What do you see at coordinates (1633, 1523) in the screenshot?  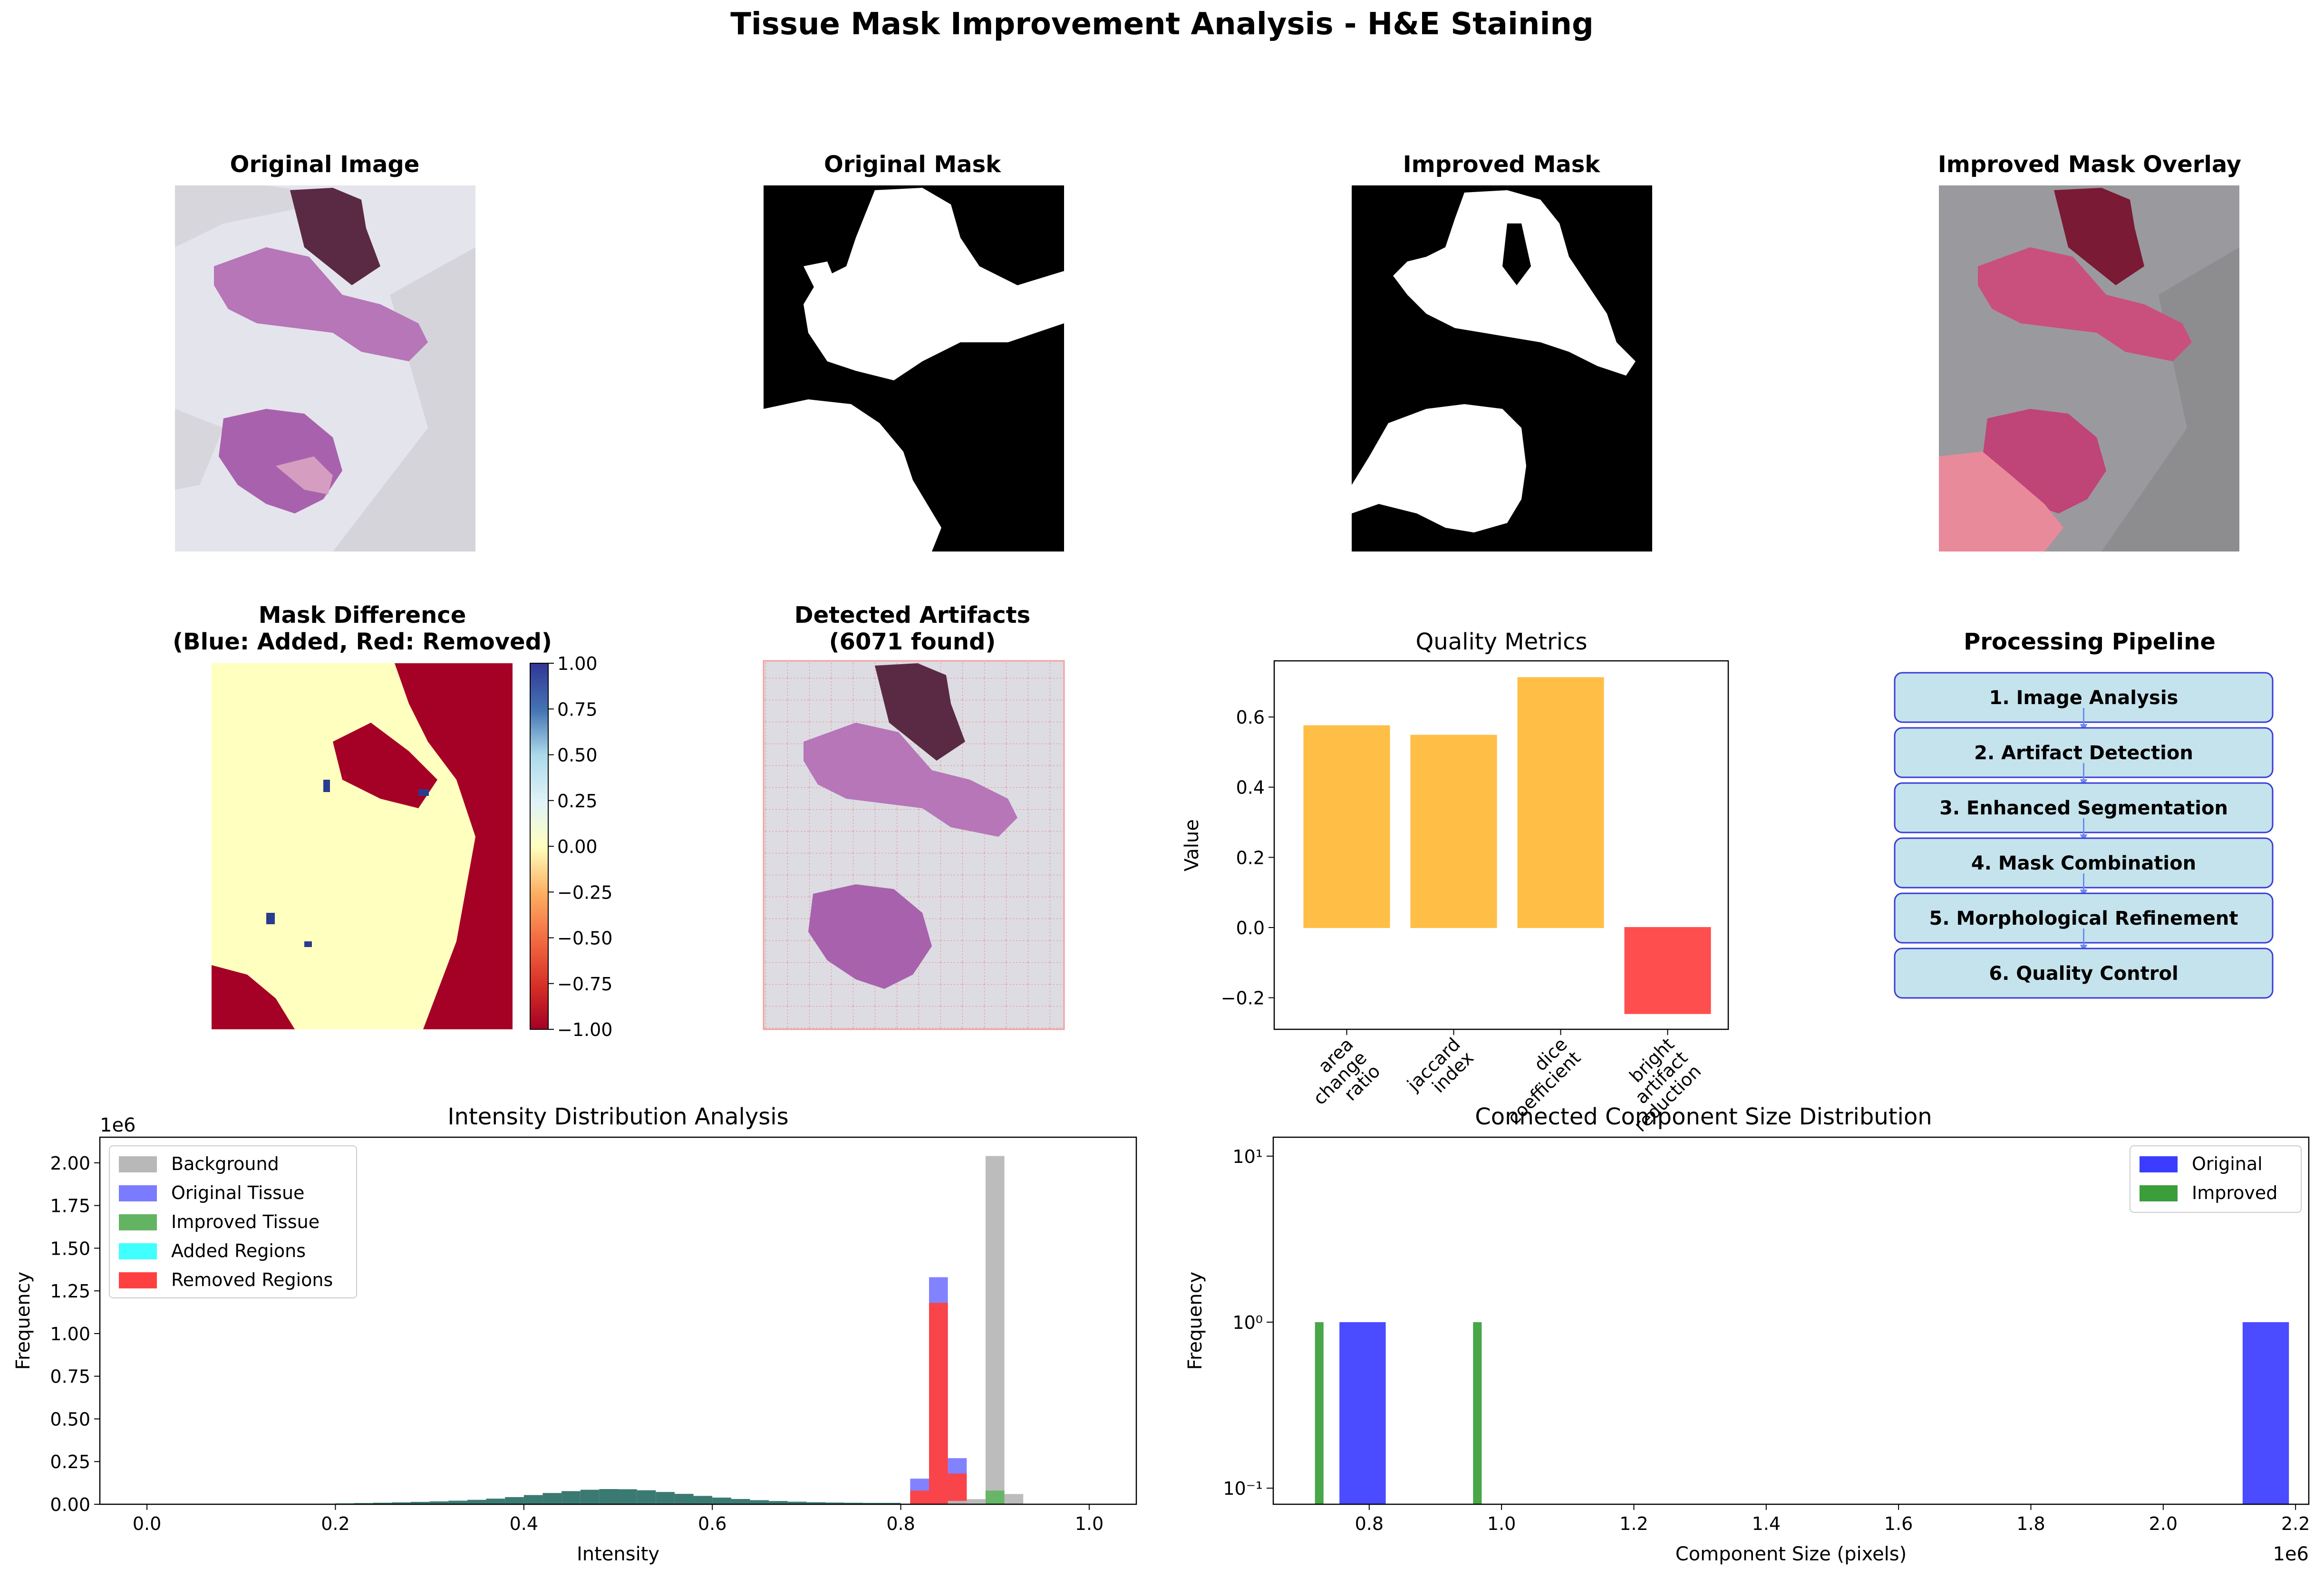 I see `cc-xtick-label: 1.2` at bounding box center [1633, 1523].